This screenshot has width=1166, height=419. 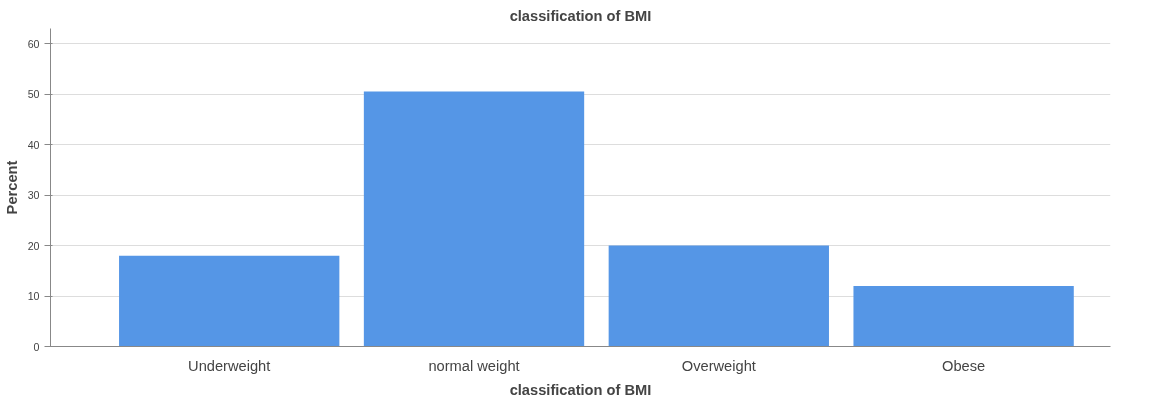 What do you see at coordinates (580, 389) in the screenshot?
I see `x-axis-title: classification of BMI` at bounding box center [580, 389].